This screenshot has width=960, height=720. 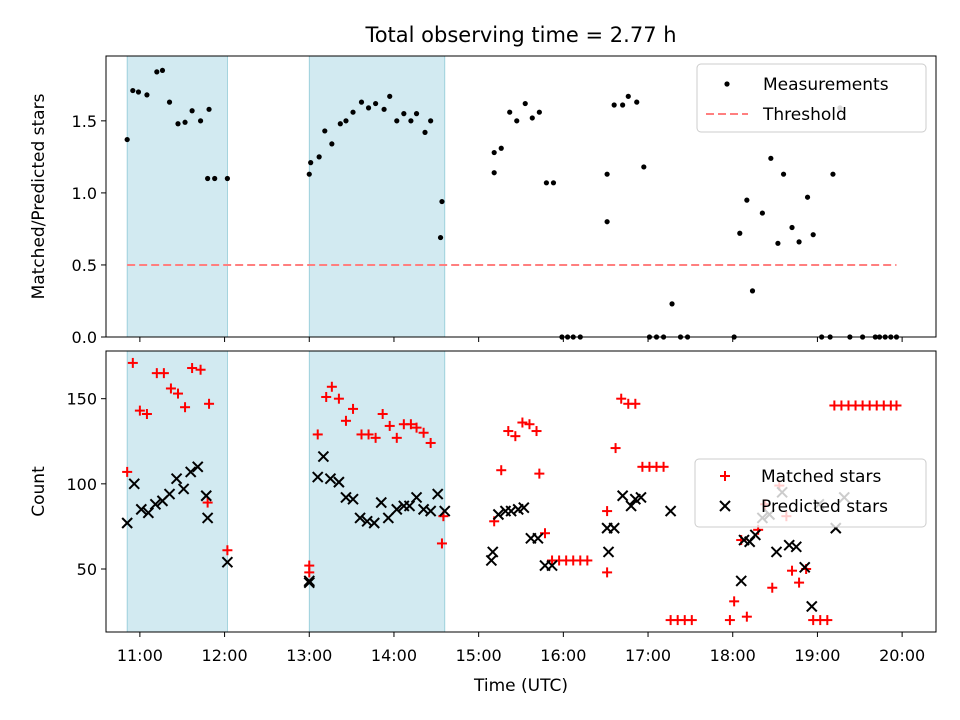 I want to click on x-tick-label: 16:00, so click(x=563, y=655).